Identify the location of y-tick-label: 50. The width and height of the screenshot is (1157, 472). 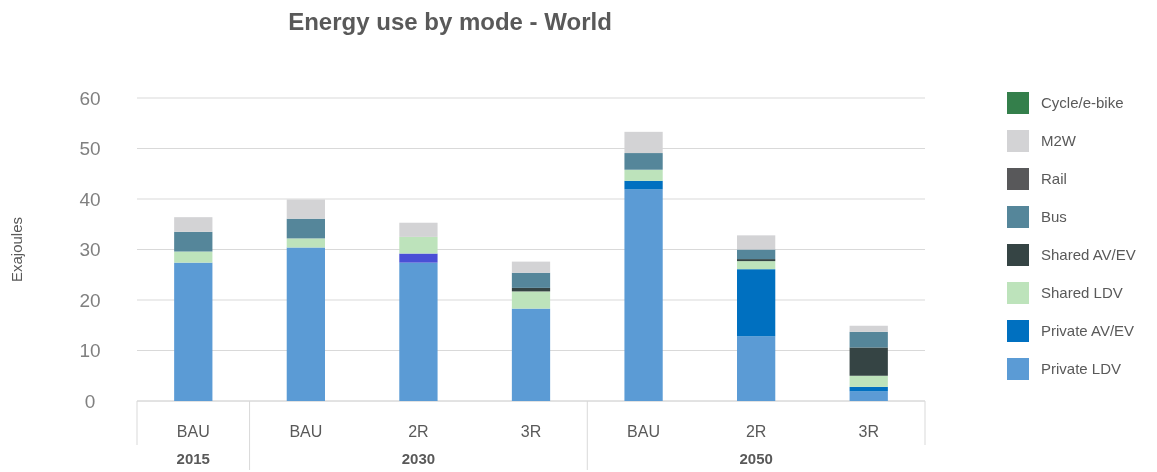
(90, 149).